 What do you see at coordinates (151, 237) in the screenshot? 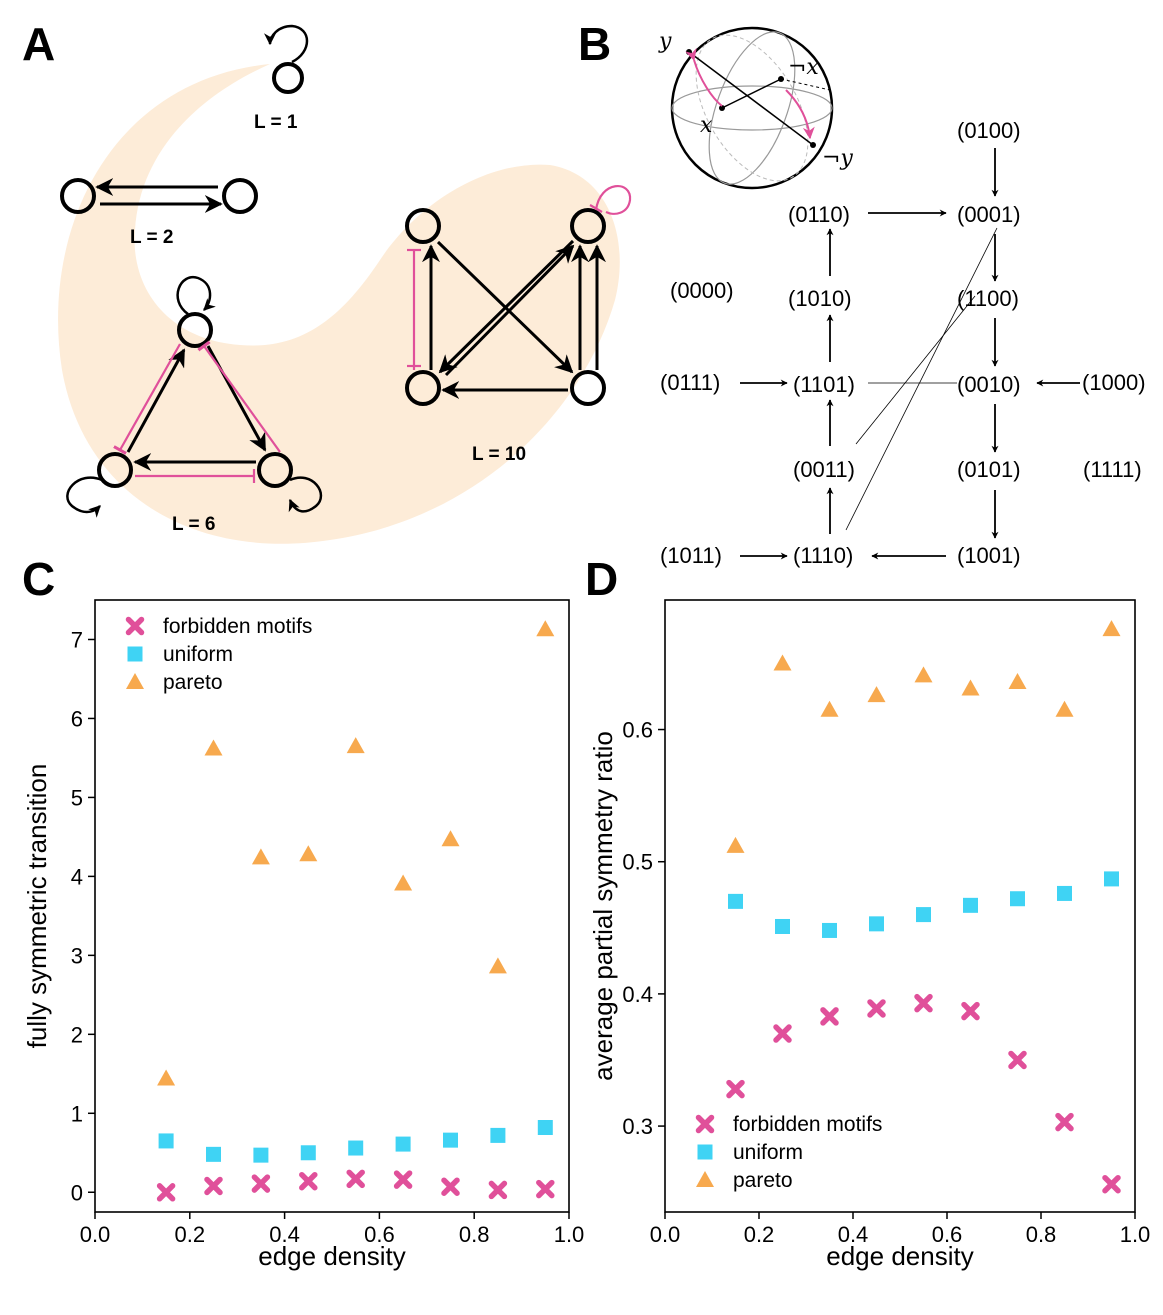
I see `label-l2: L = 2` at bounding box center [151, 237].